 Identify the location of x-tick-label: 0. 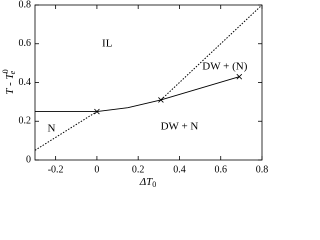
(96, 169).